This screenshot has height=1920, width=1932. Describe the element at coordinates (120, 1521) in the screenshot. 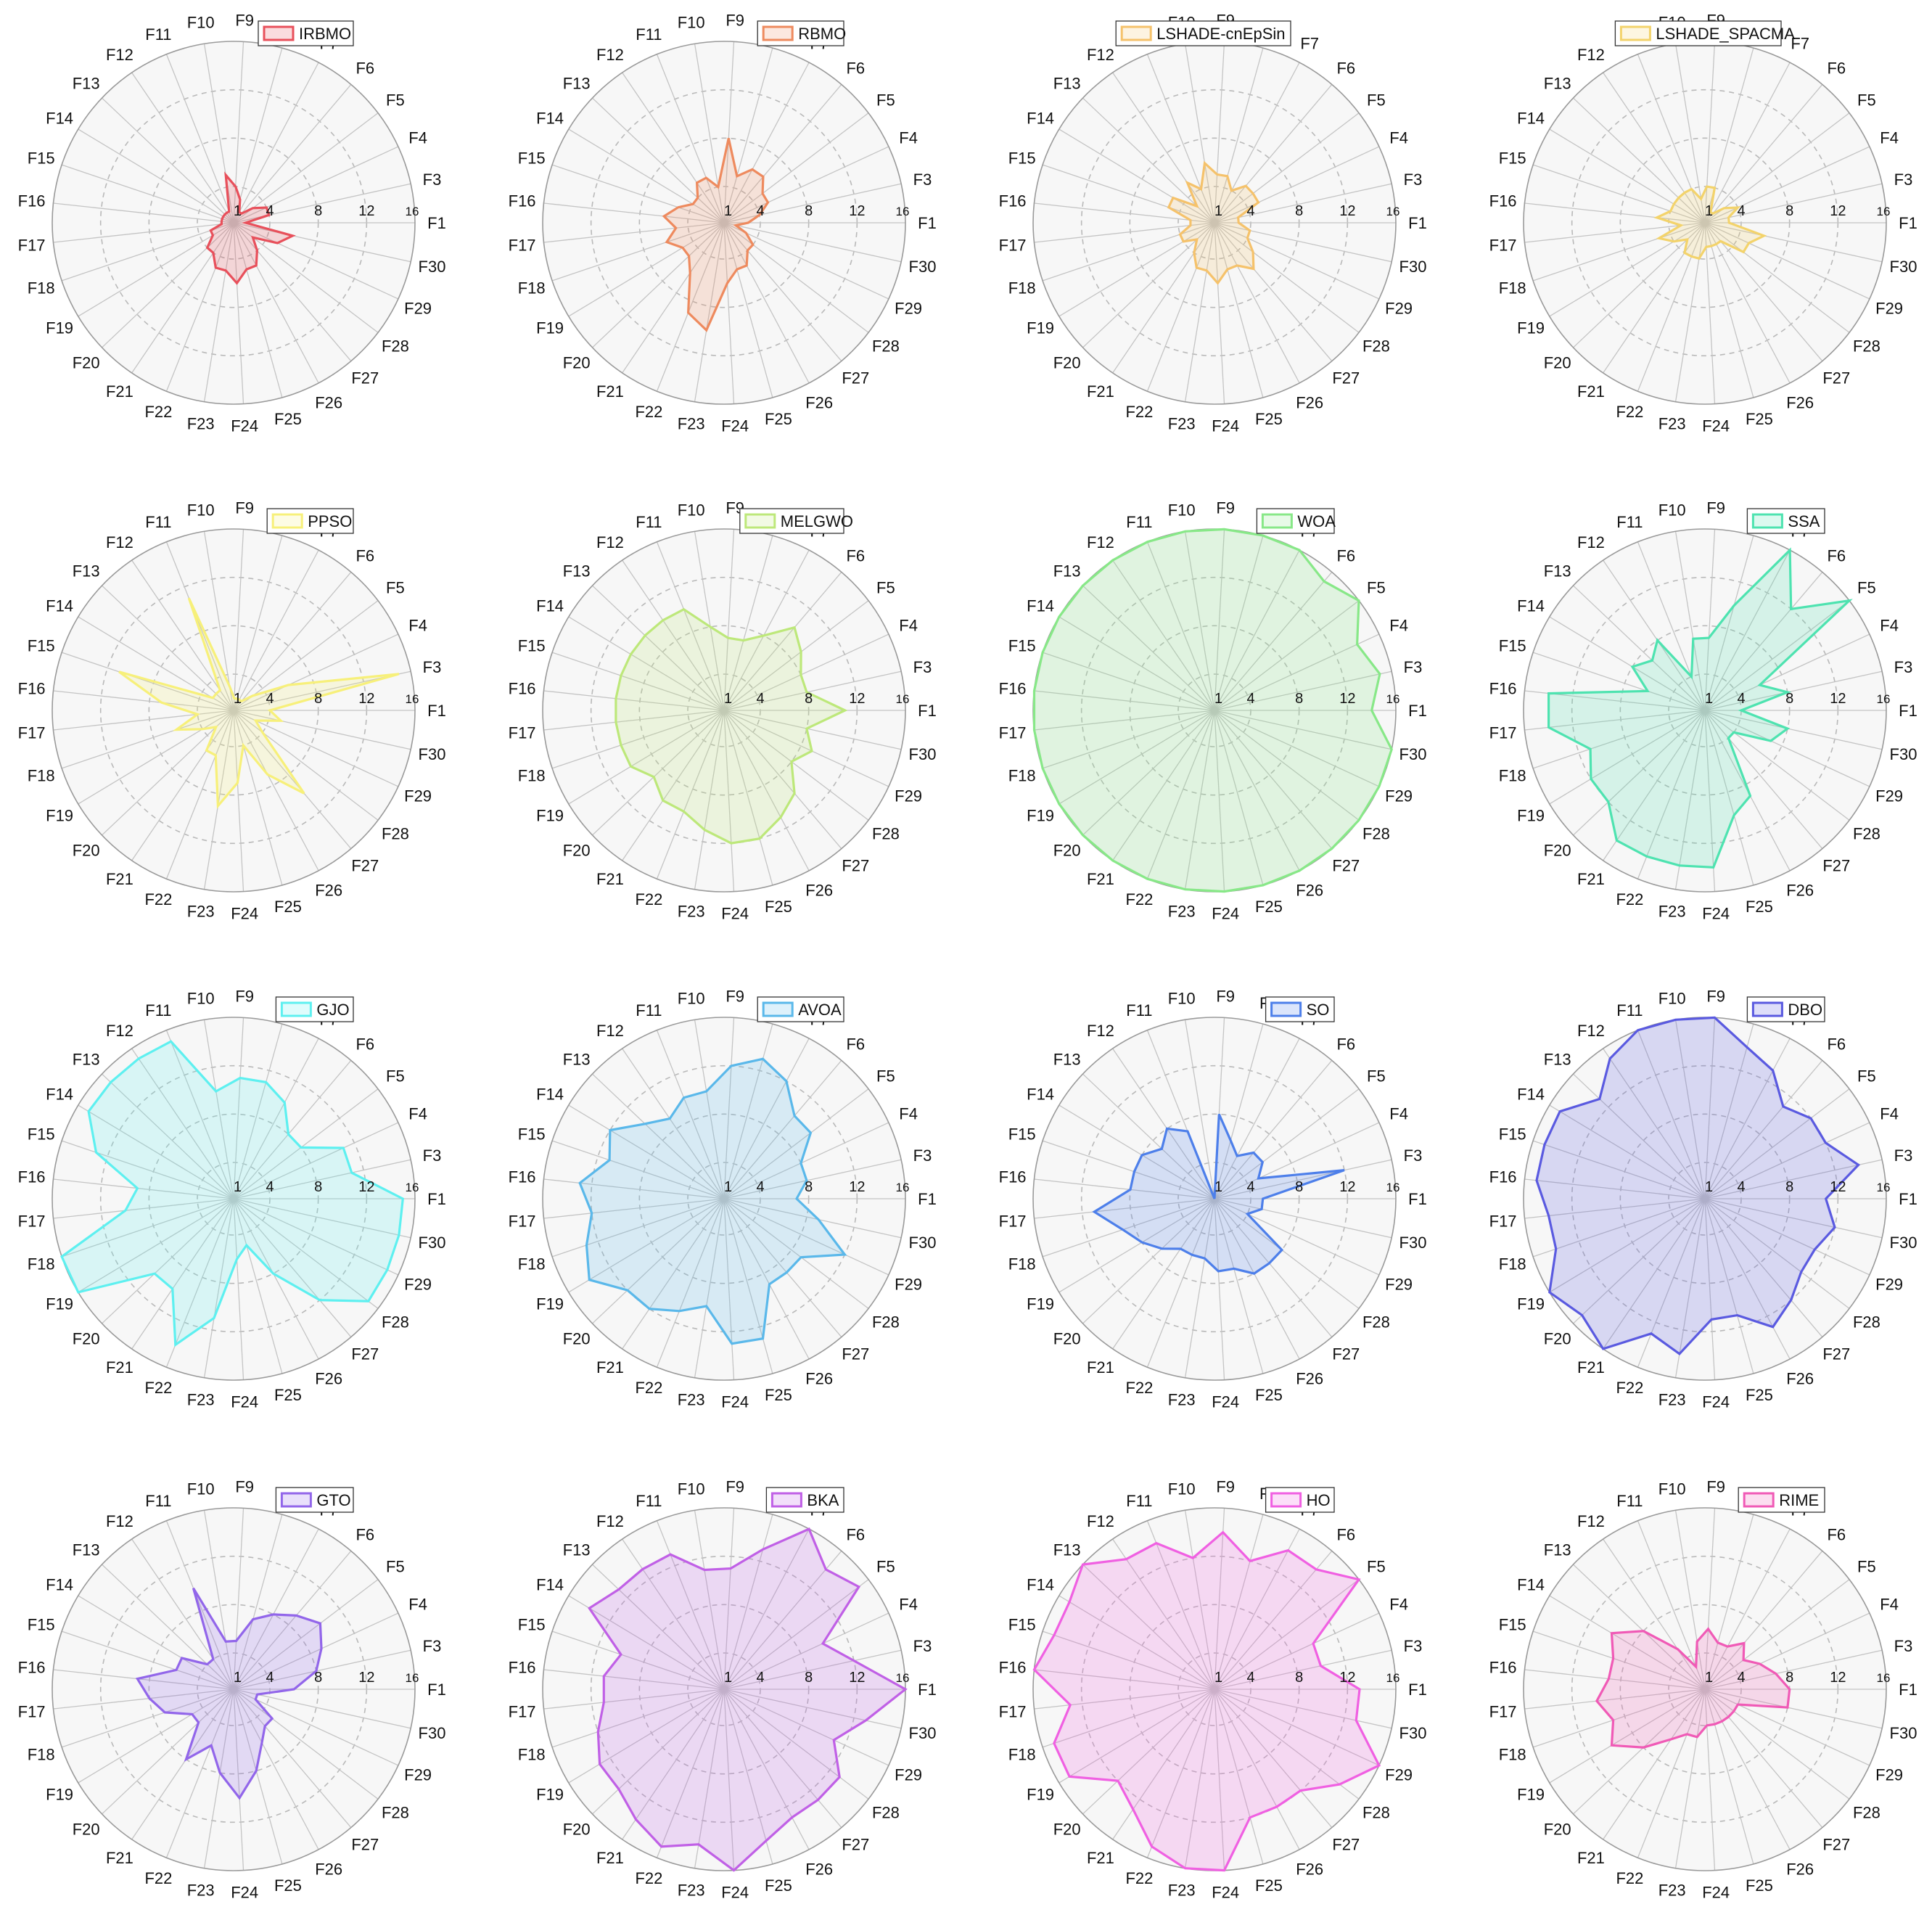

I see `category-label: F12` at that location.